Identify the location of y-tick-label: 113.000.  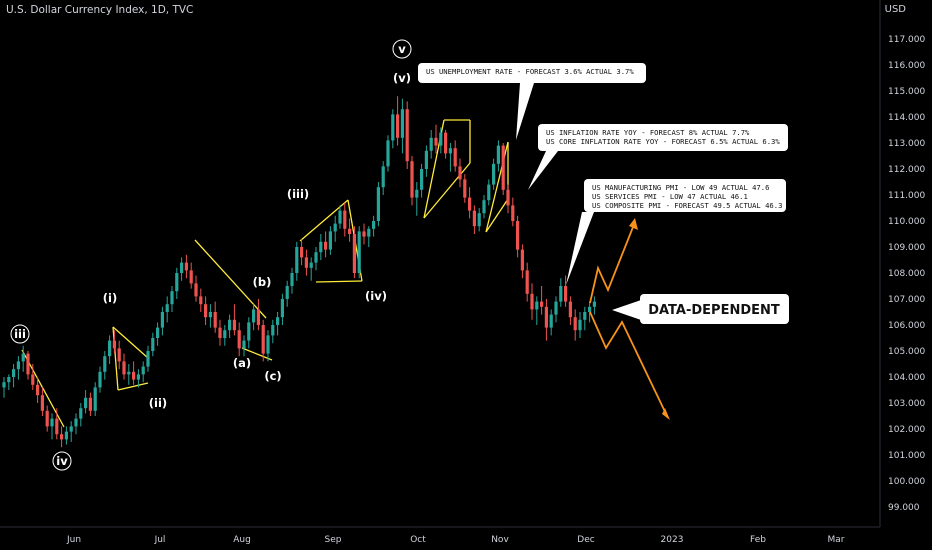
(906, 144).